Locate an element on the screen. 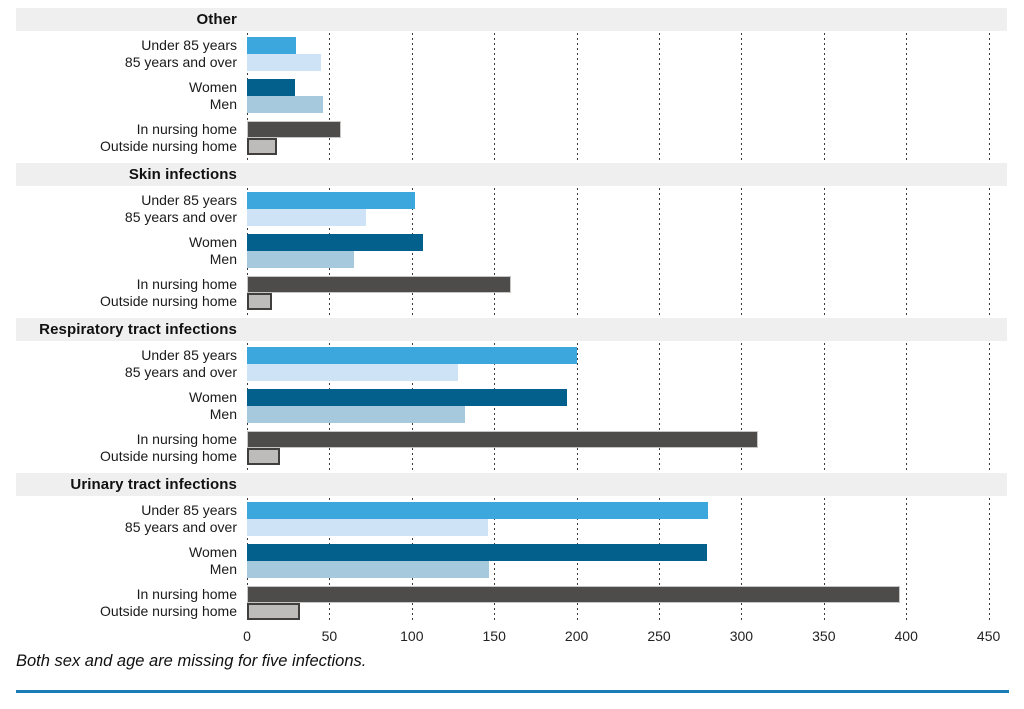  x-axis-tick-label: 450 is located at coordinates (988, 636).